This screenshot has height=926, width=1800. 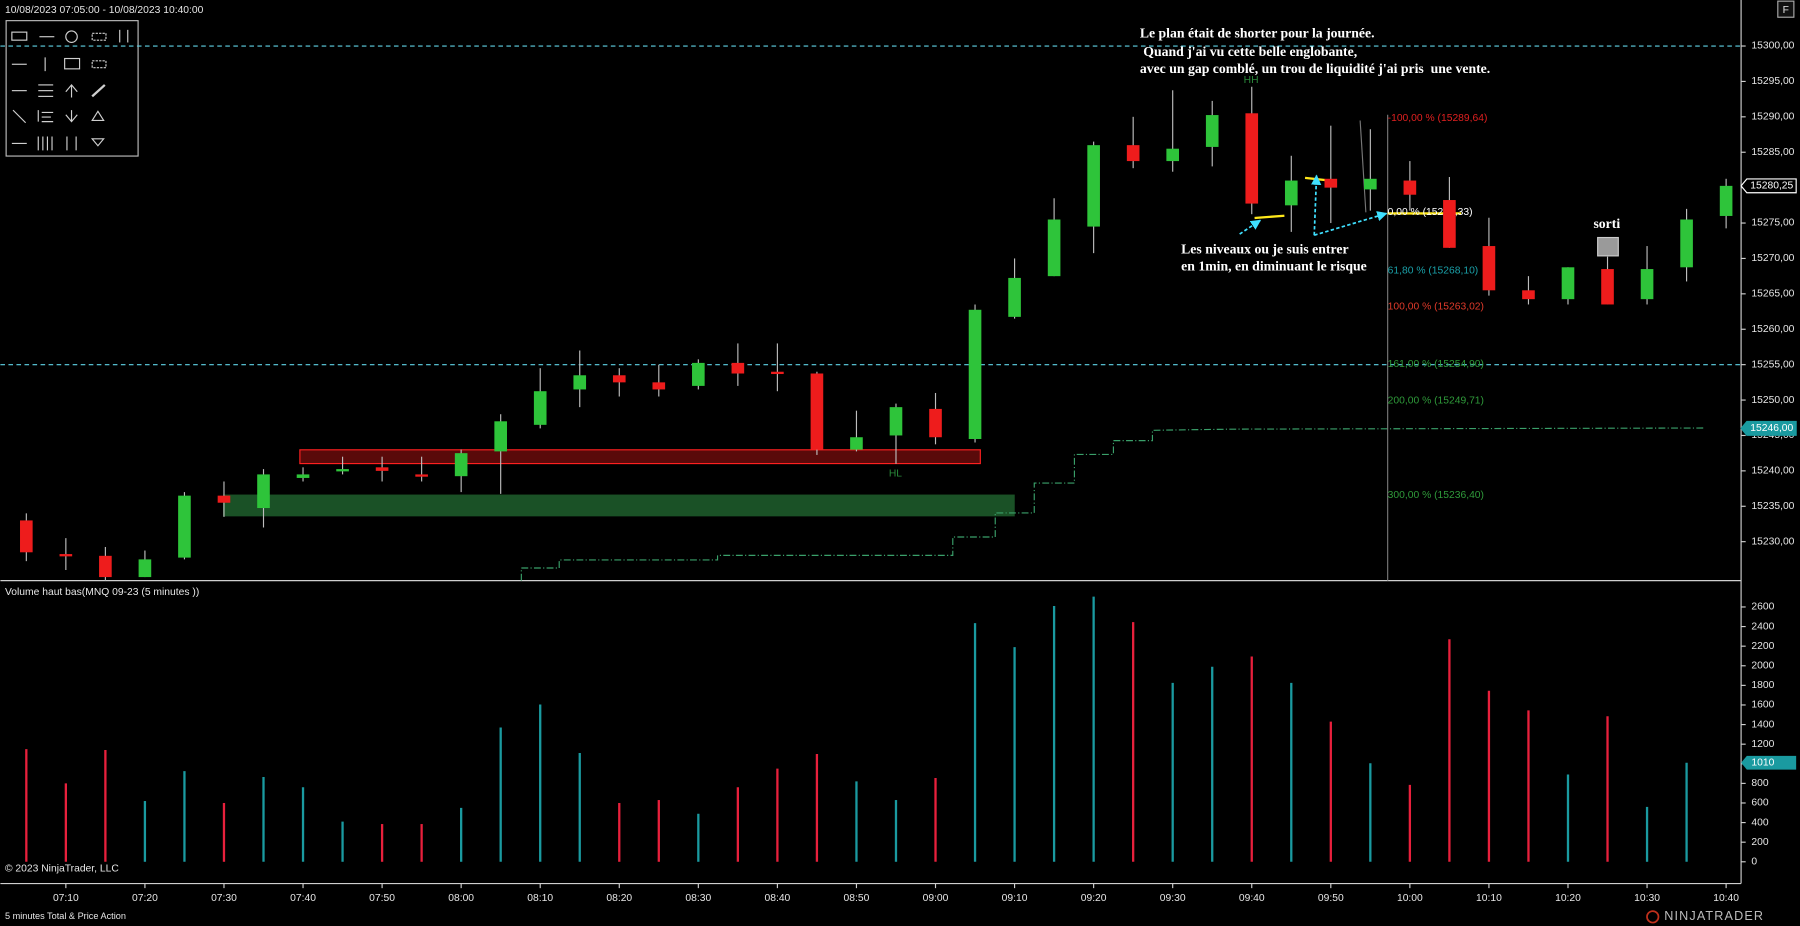 I want to click on supply-zone, so click(x=640, y=457).